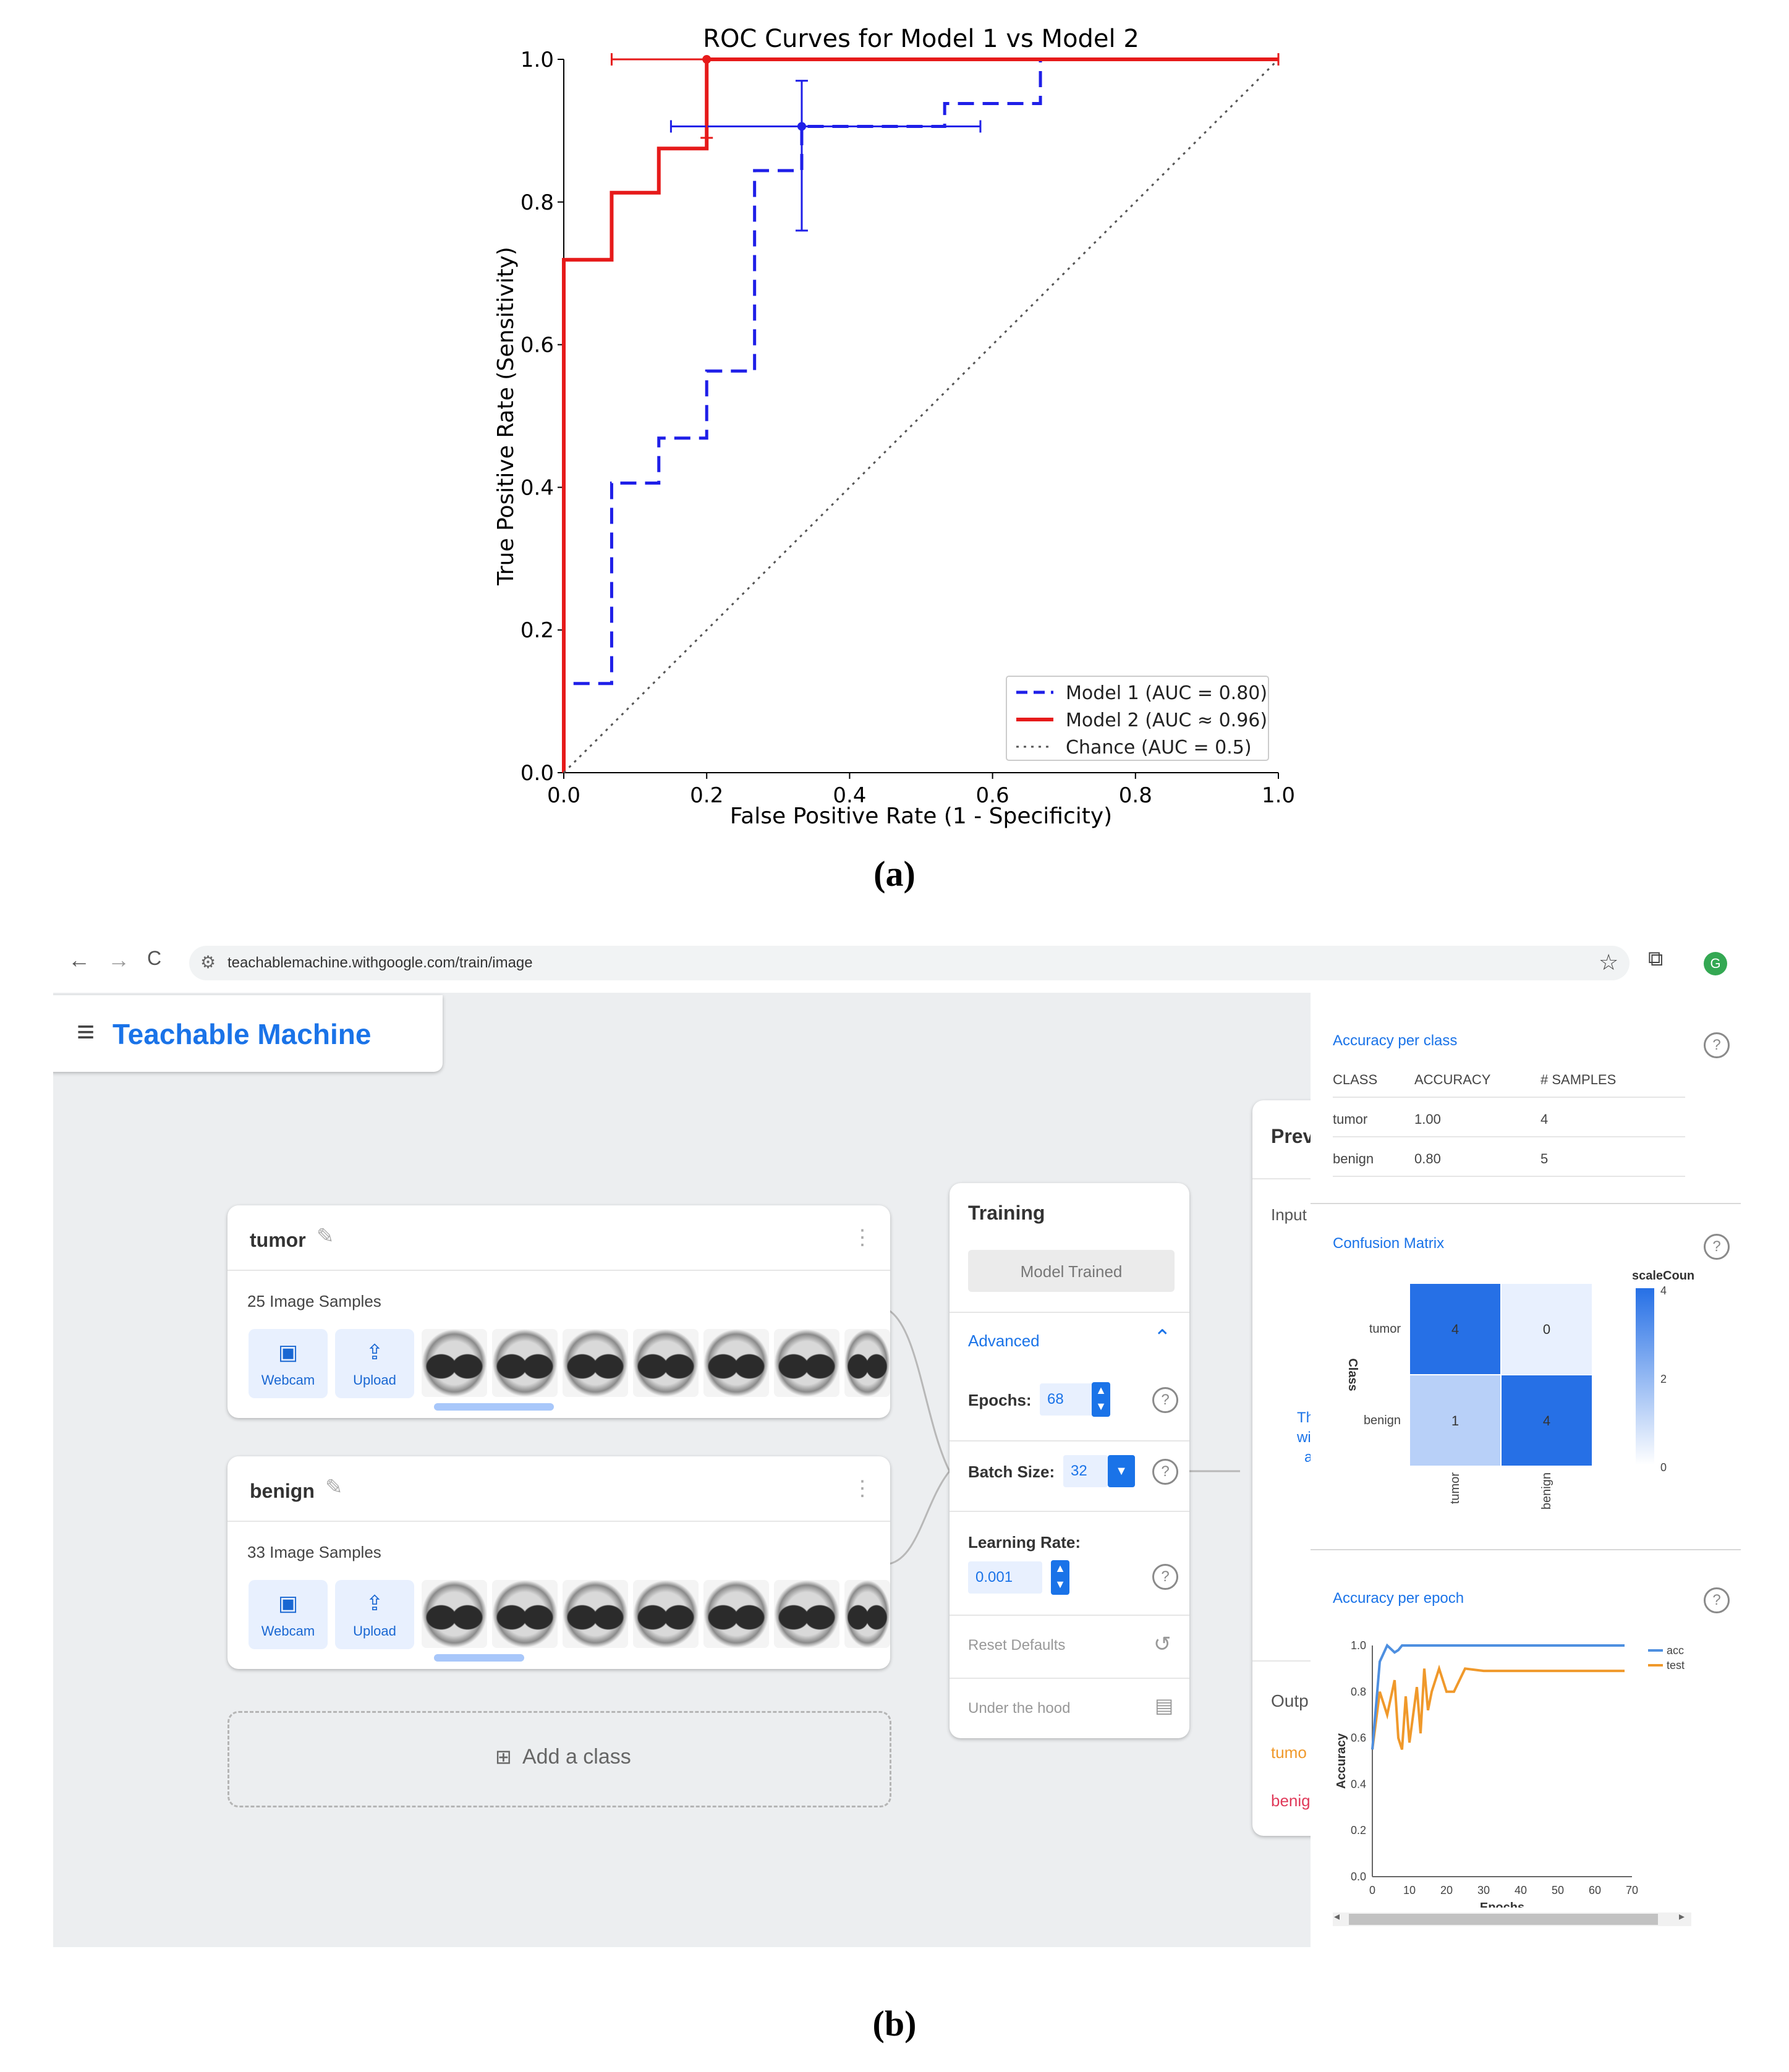  What do you see at coordinates (1085, 1471) in the screenshot?
I see `batch-size-select: 32` at bounding box center [1085, 1471].